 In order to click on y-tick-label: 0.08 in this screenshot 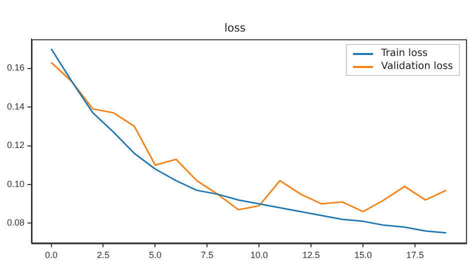, I will do `click(15, 223)`.